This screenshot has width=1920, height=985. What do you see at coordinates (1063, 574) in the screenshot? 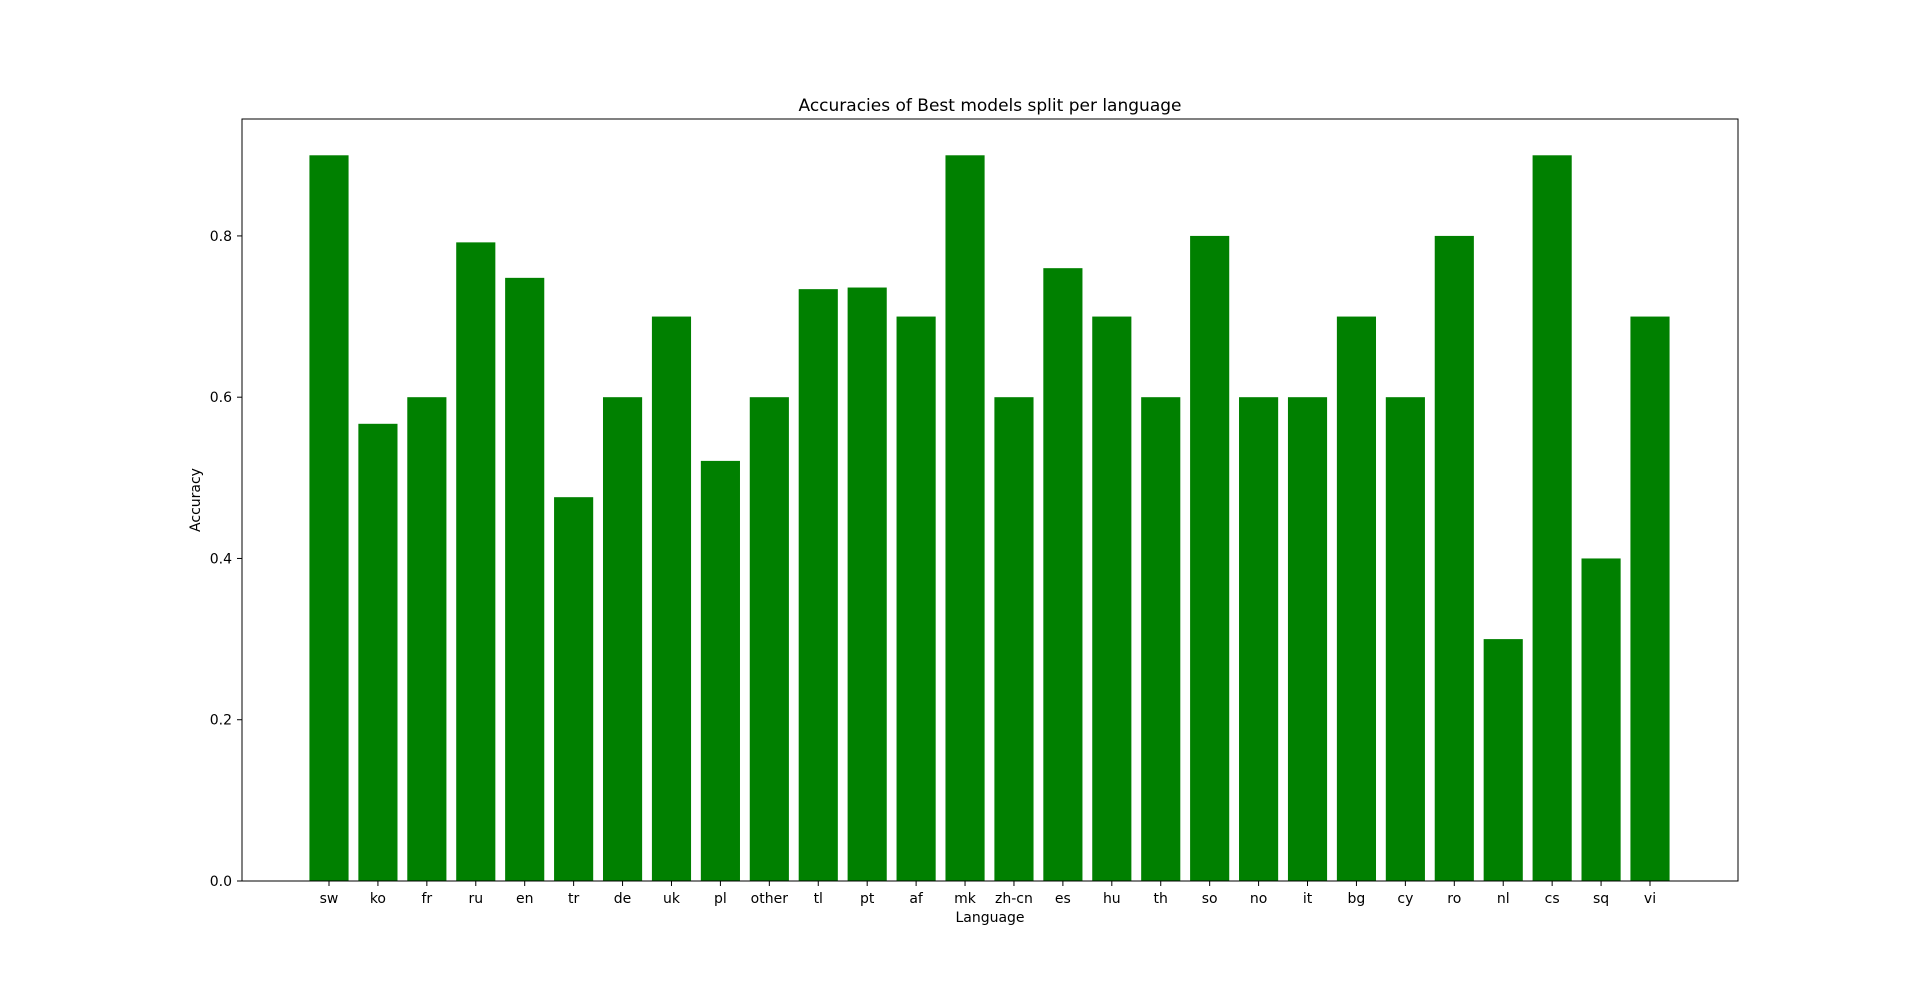
I see `bar-es` at bounding box center [1063, 574].